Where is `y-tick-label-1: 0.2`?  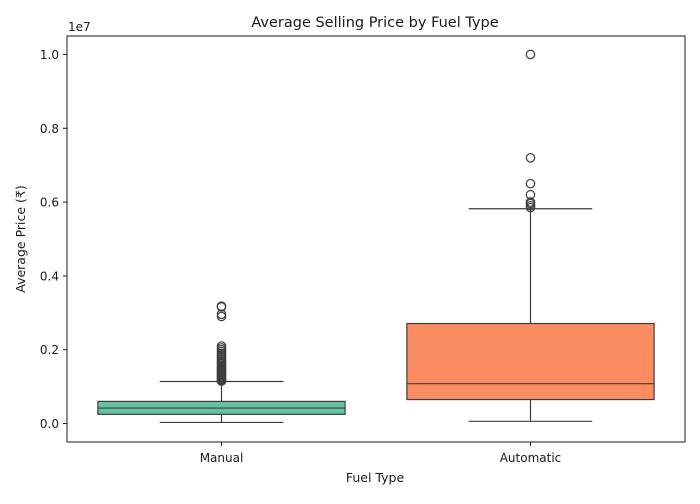
y-tick-label-1: 0.2 is located at coordinates (49, 350).